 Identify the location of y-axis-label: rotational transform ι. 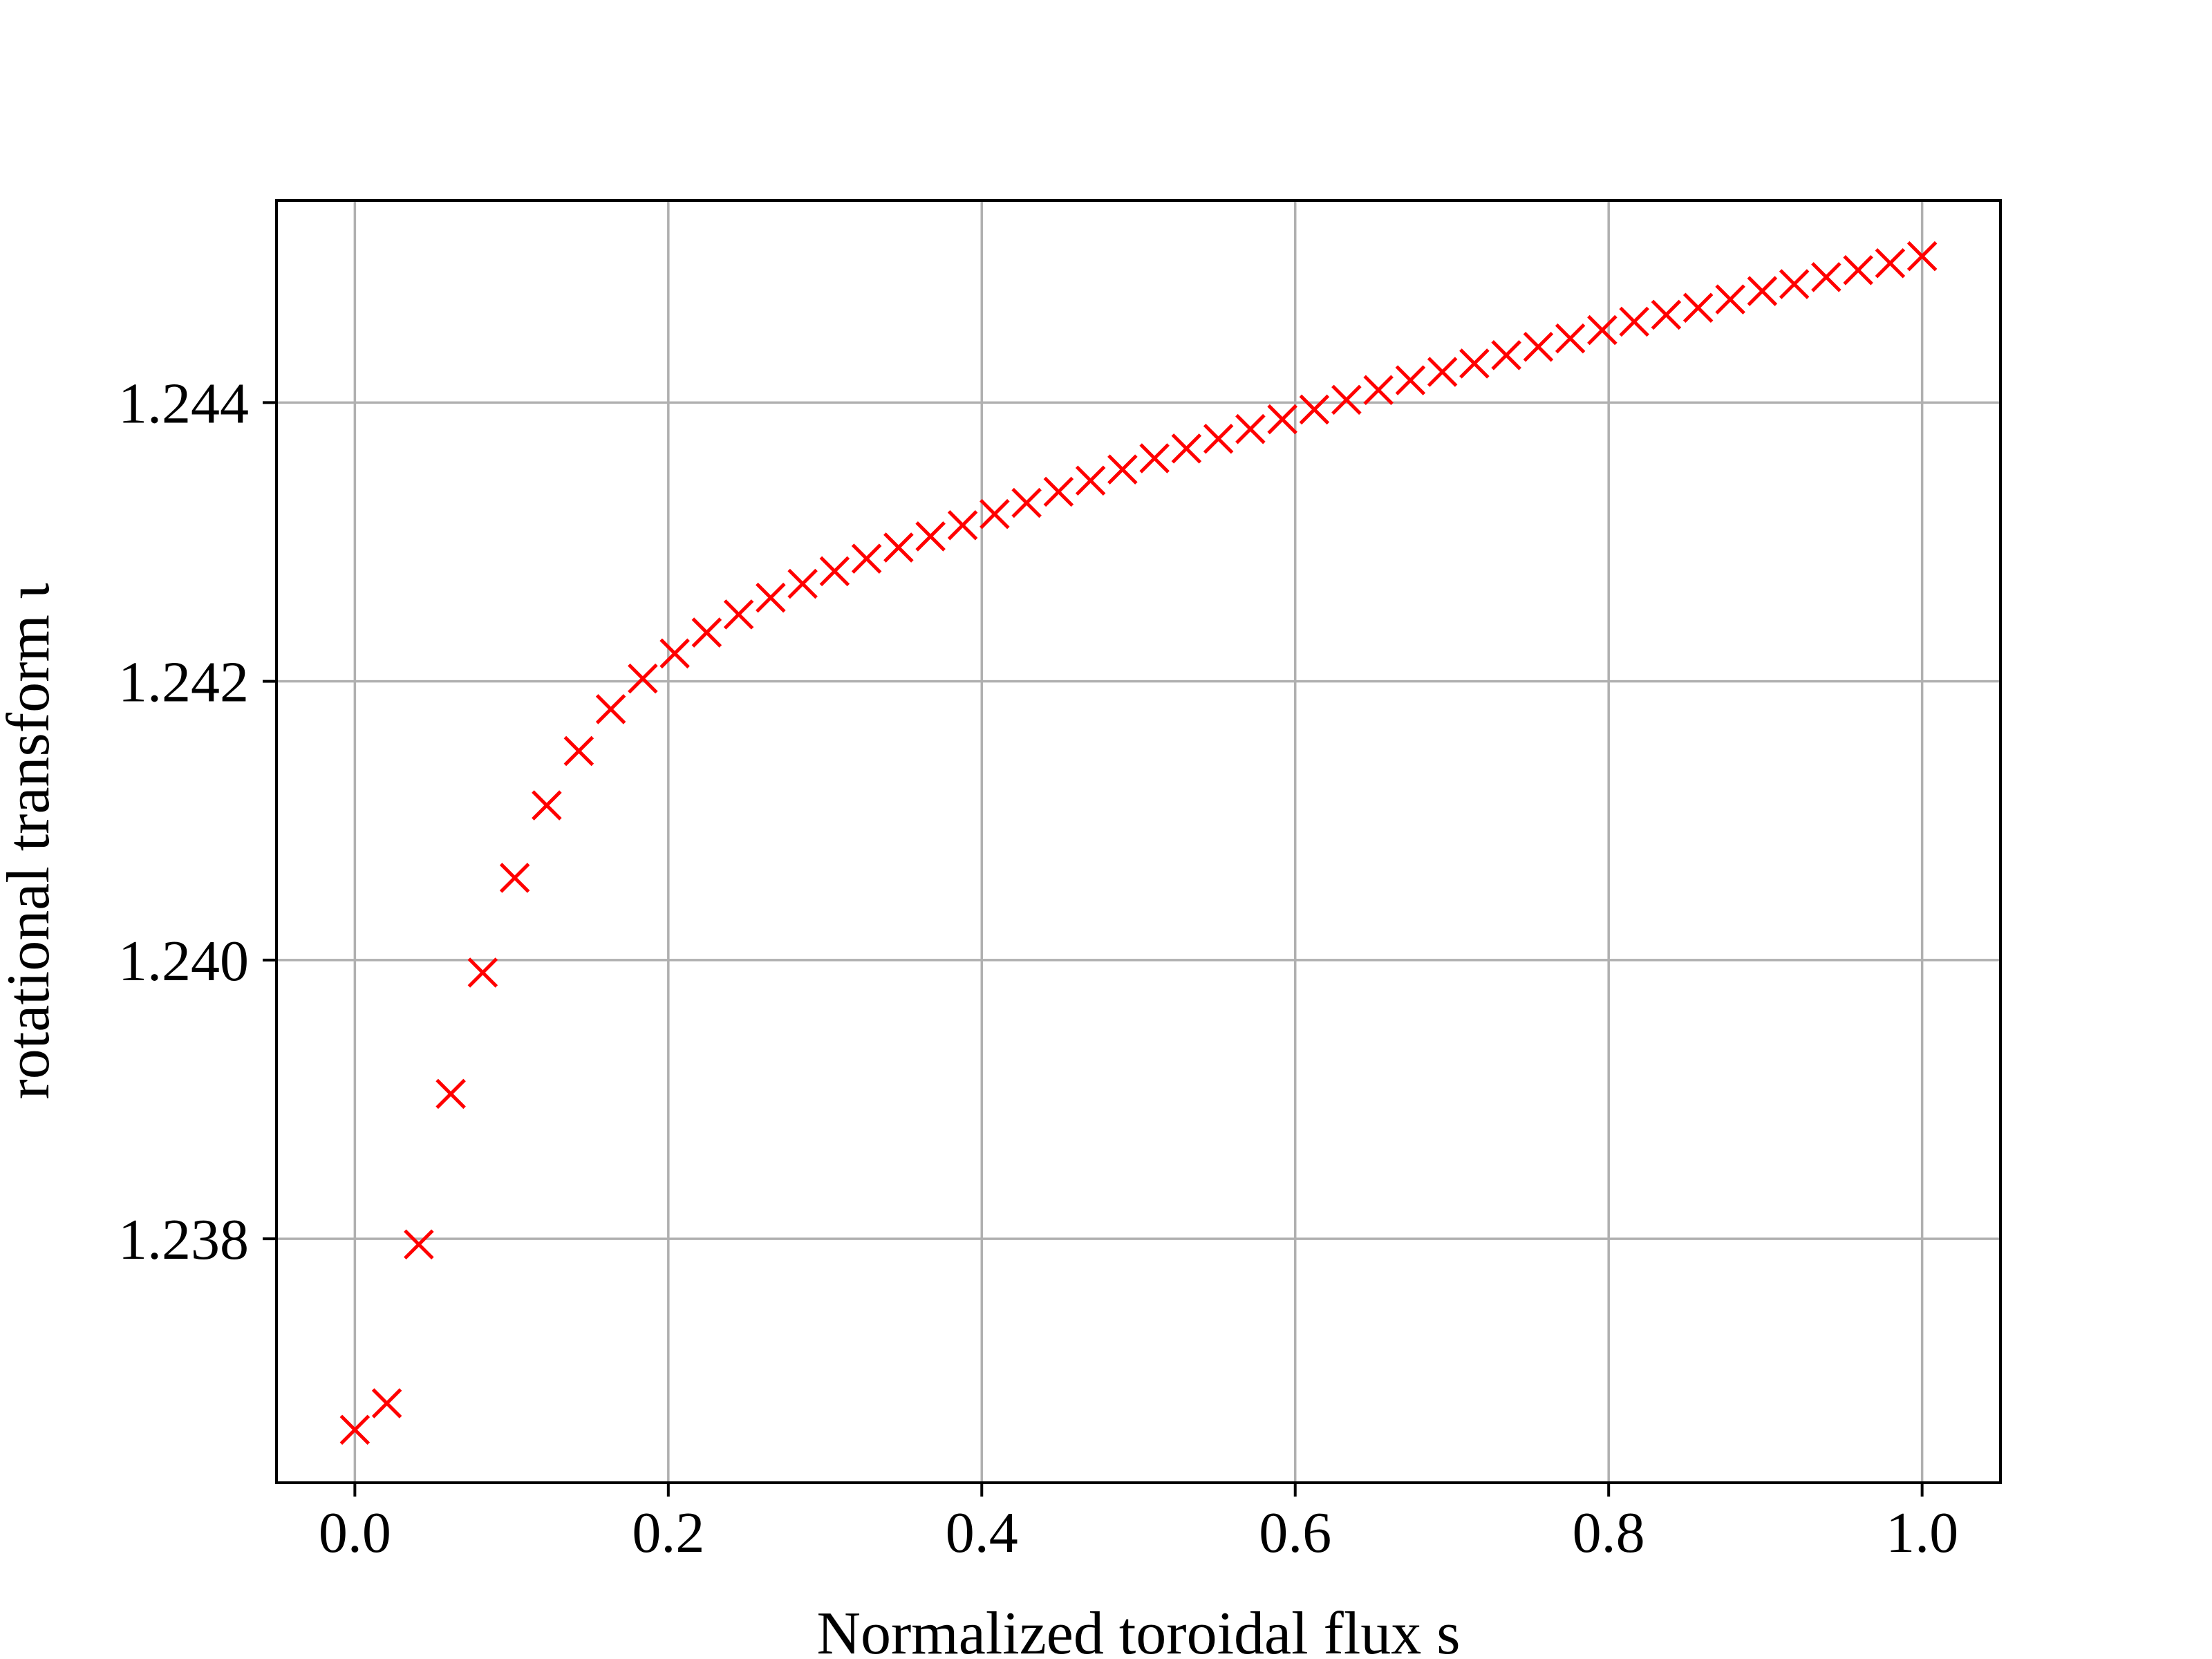
(31, 841).